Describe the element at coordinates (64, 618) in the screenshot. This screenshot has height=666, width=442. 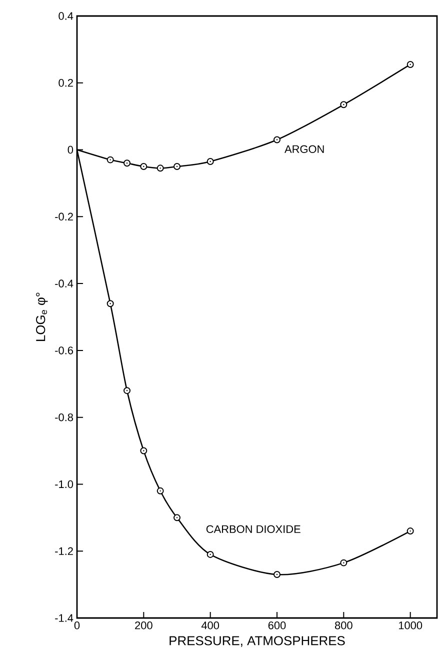
I see `y-tick-label: -1.4` at that location.